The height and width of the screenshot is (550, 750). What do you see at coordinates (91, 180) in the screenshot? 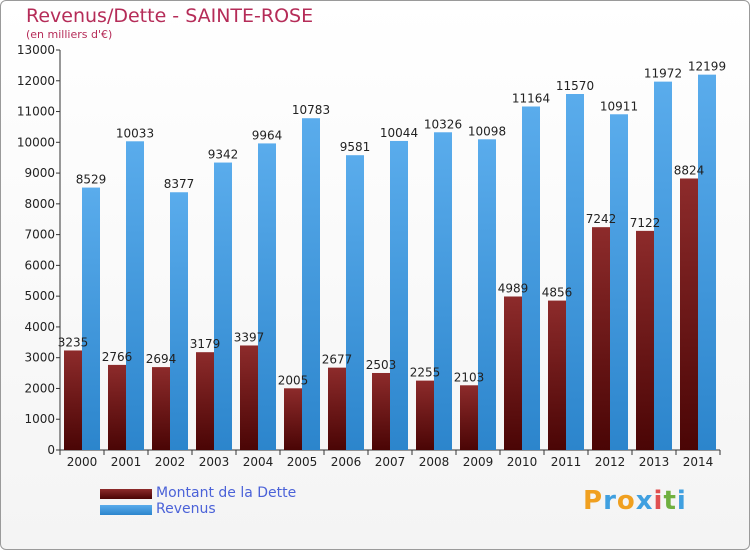
I see `revenue-bar-label: 8529` at bounding box center [91, 180].